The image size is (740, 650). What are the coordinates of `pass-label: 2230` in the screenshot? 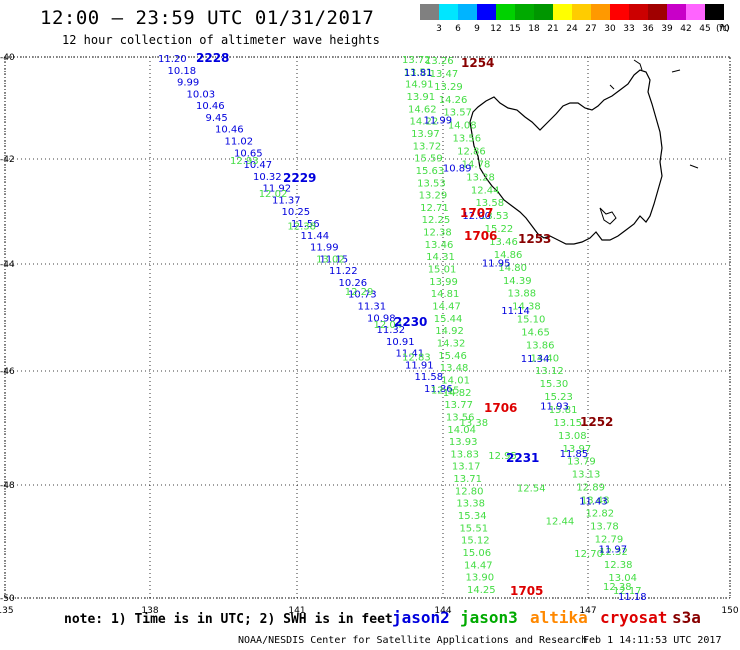 It's located at (410, 322).